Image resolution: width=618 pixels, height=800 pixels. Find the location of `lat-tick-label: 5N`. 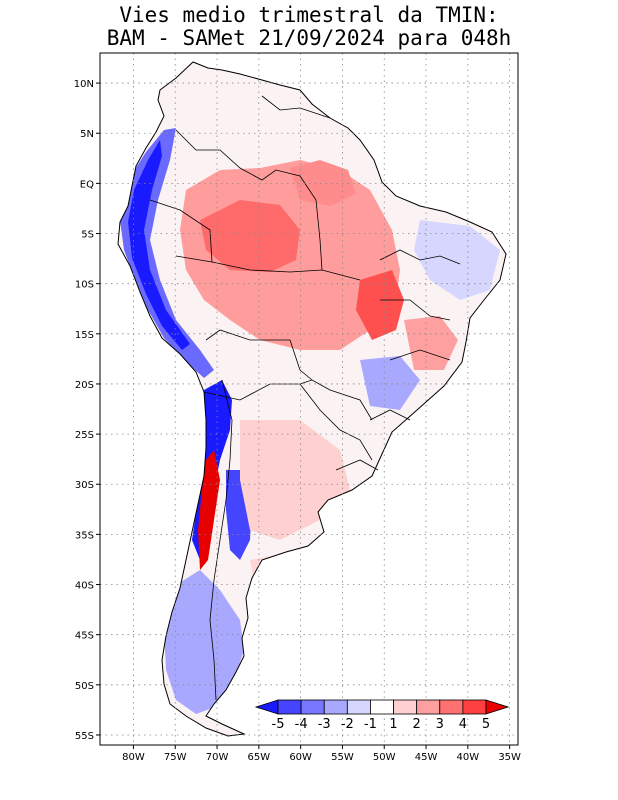

lat-tick-label: 5N is located at coordinates (87, 134).